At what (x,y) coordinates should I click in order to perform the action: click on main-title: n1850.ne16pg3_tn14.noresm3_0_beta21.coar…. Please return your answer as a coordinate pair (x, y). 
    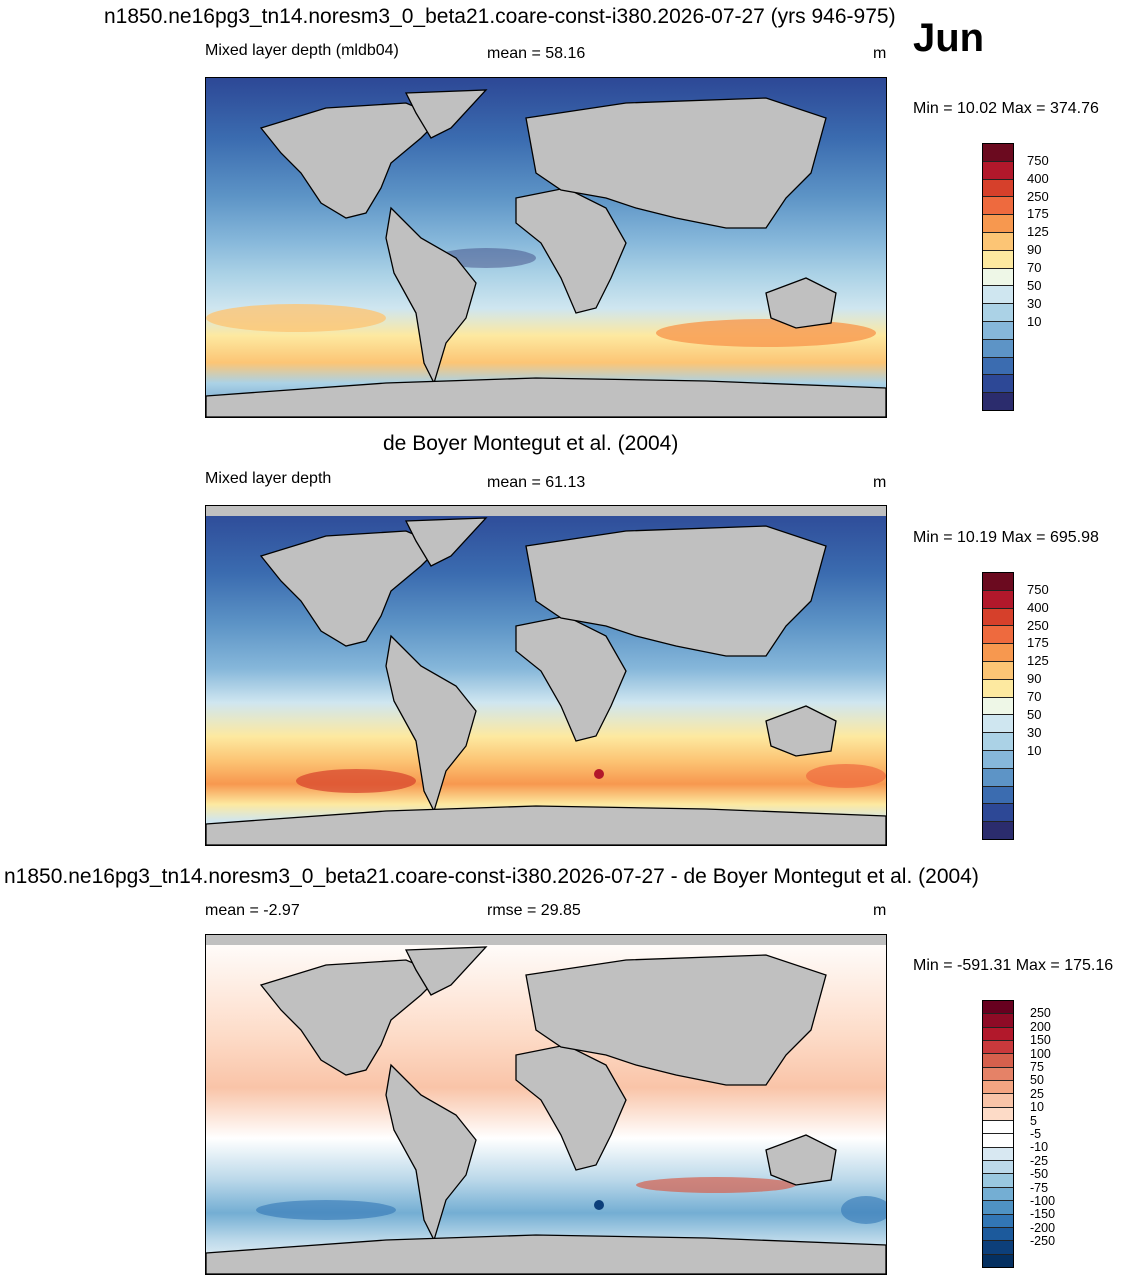
    Looking at the image, I should click on (500, 16).